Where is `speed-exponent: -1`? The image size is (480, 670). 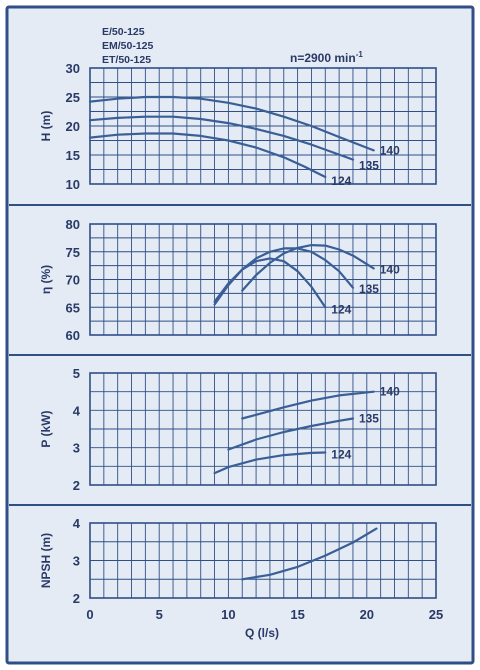 speed-exponent: -1 is located at coordinates (360, 54).